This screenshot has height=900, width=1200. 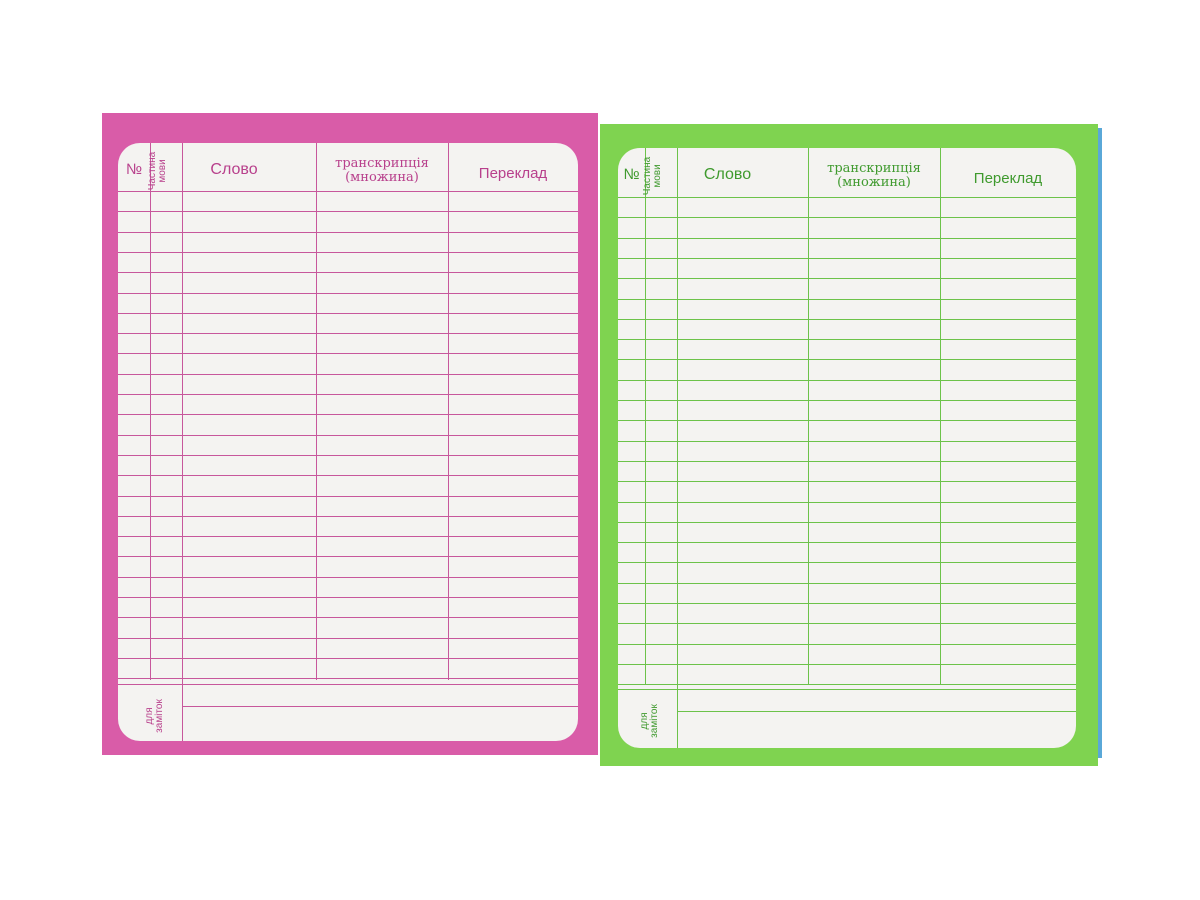 I want to click on spine-blue-edge, so click(x=1098, y=443).